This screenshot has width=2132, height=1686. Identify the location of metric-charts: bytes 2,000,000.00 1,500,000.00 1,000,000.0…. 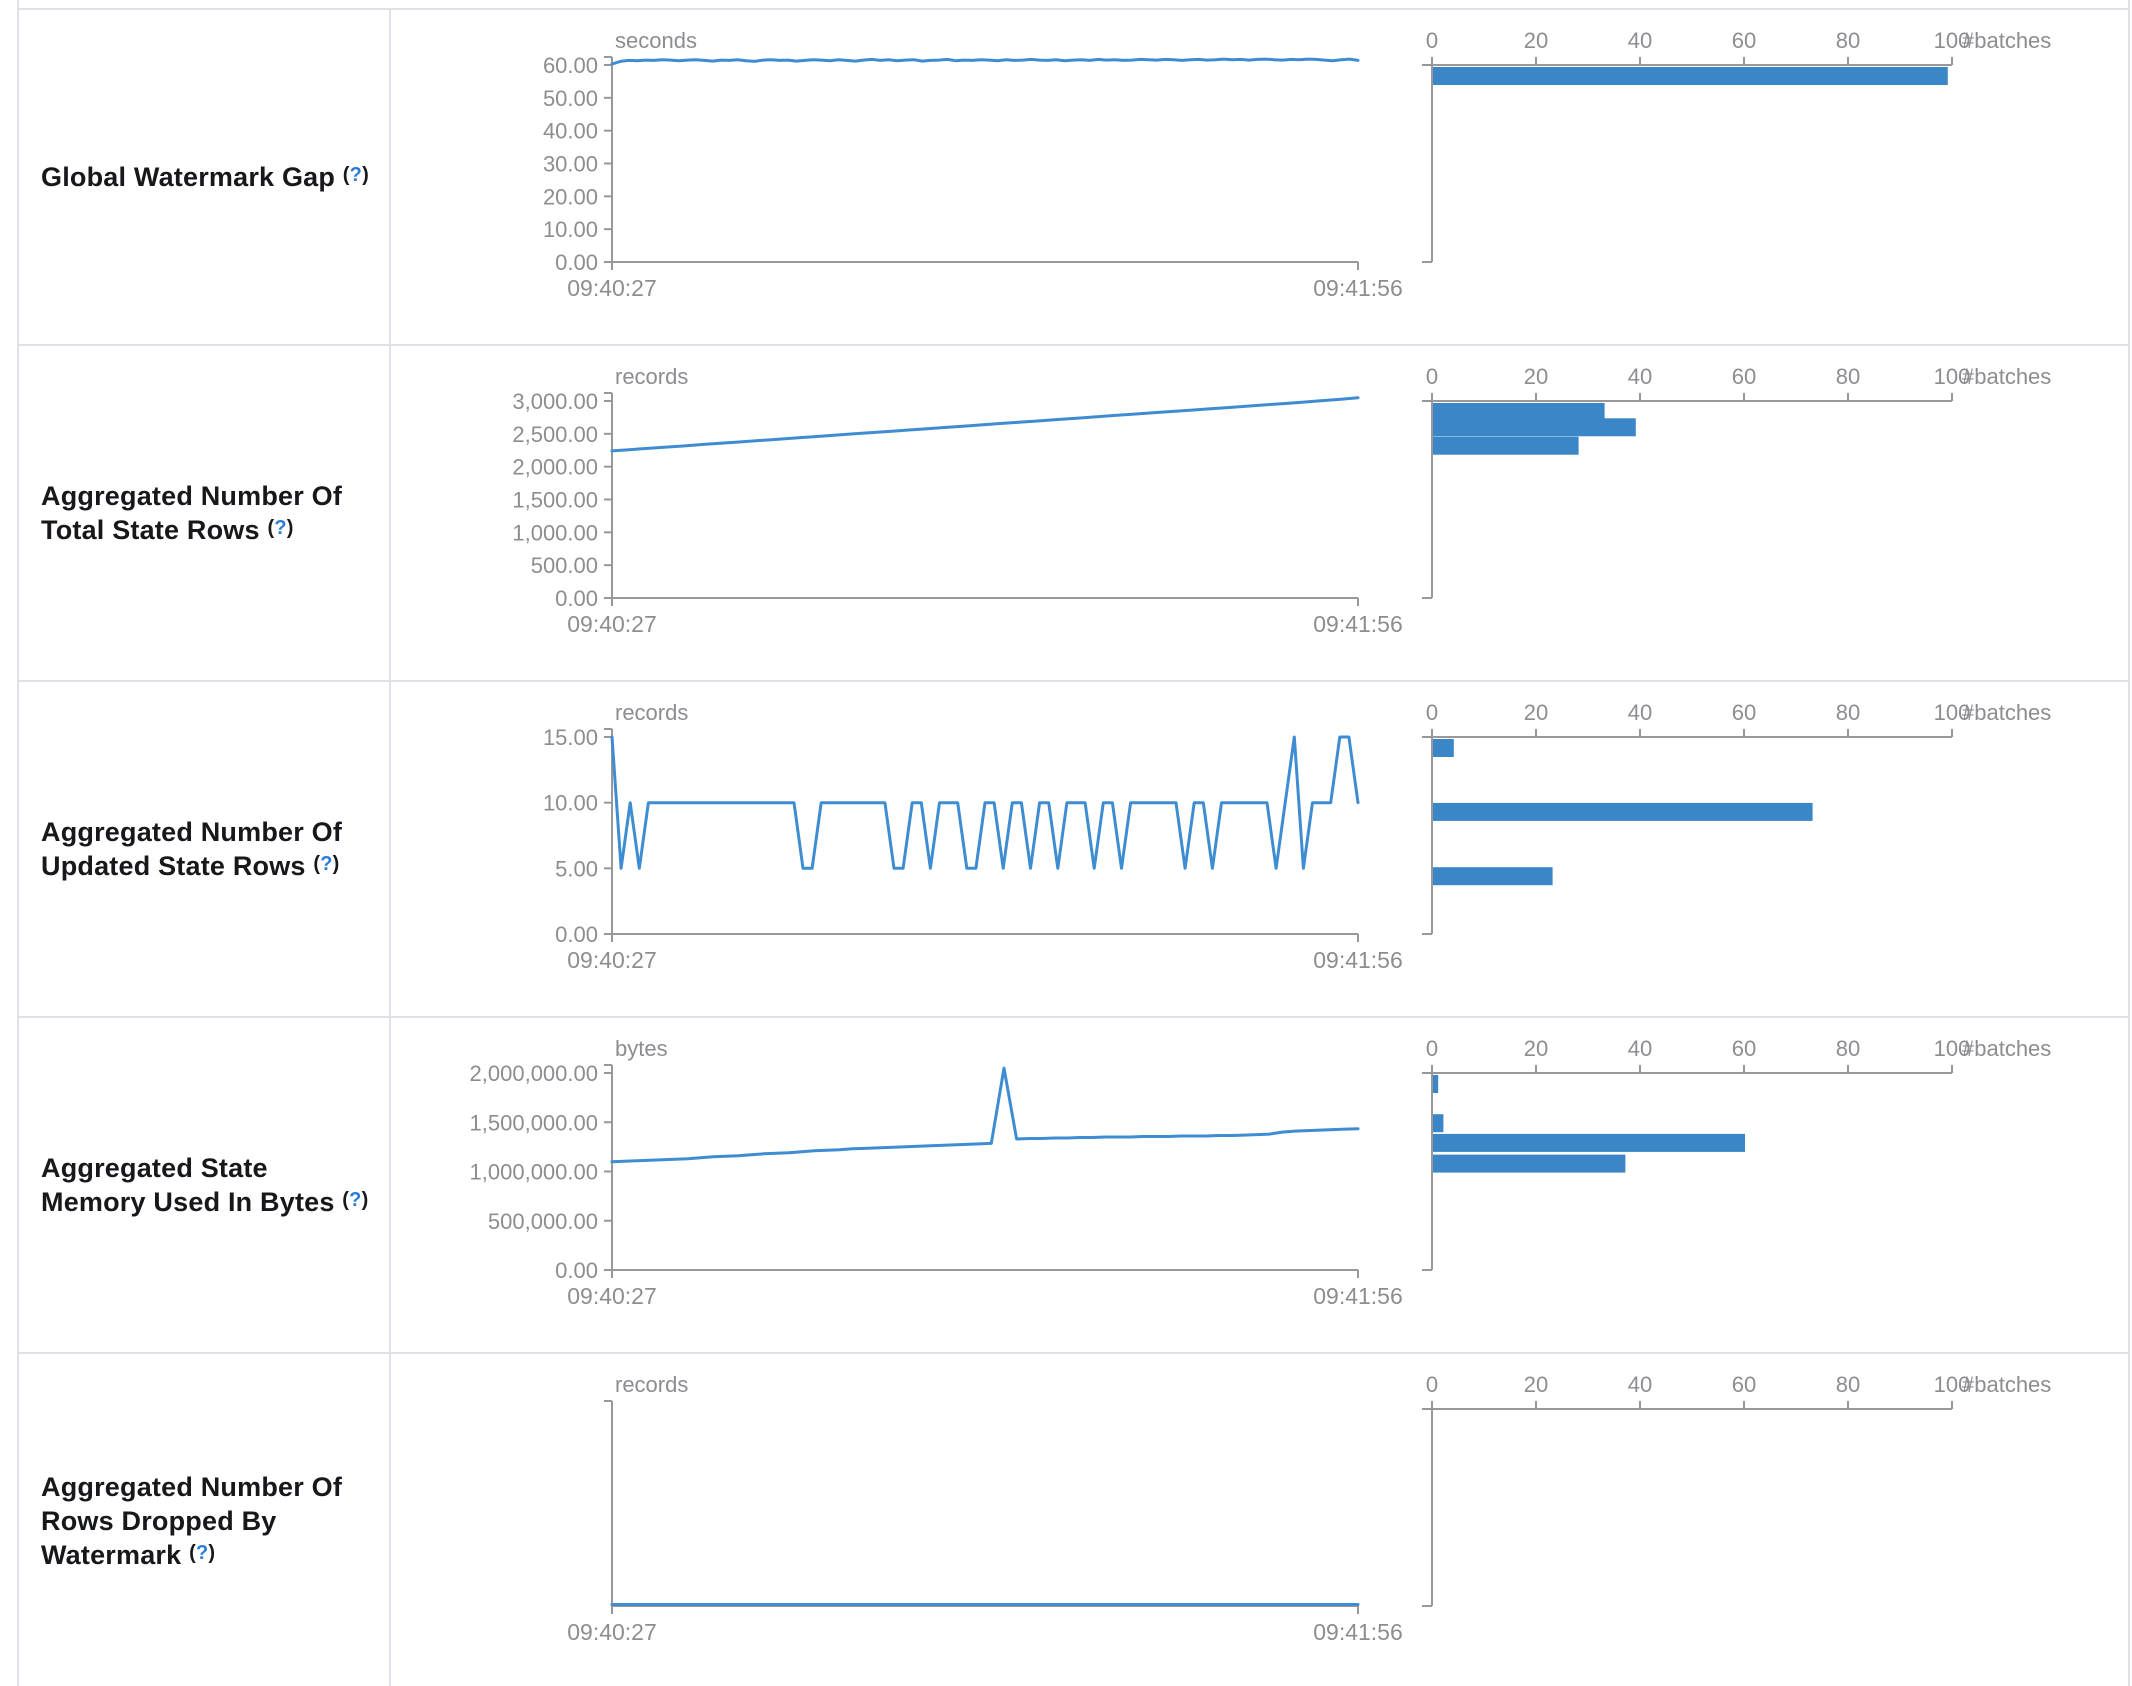
(1261, 1172).